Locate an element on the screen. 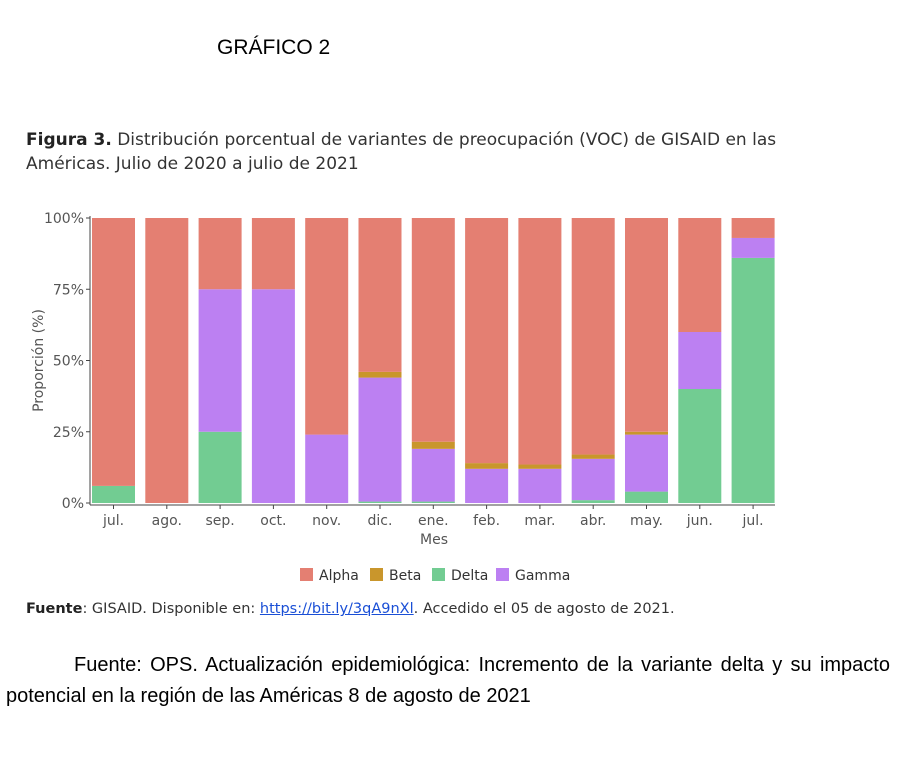 The width and height of the screenshot is (916, 772). legend-swatch-alpha is located at coordinates (306, 574).